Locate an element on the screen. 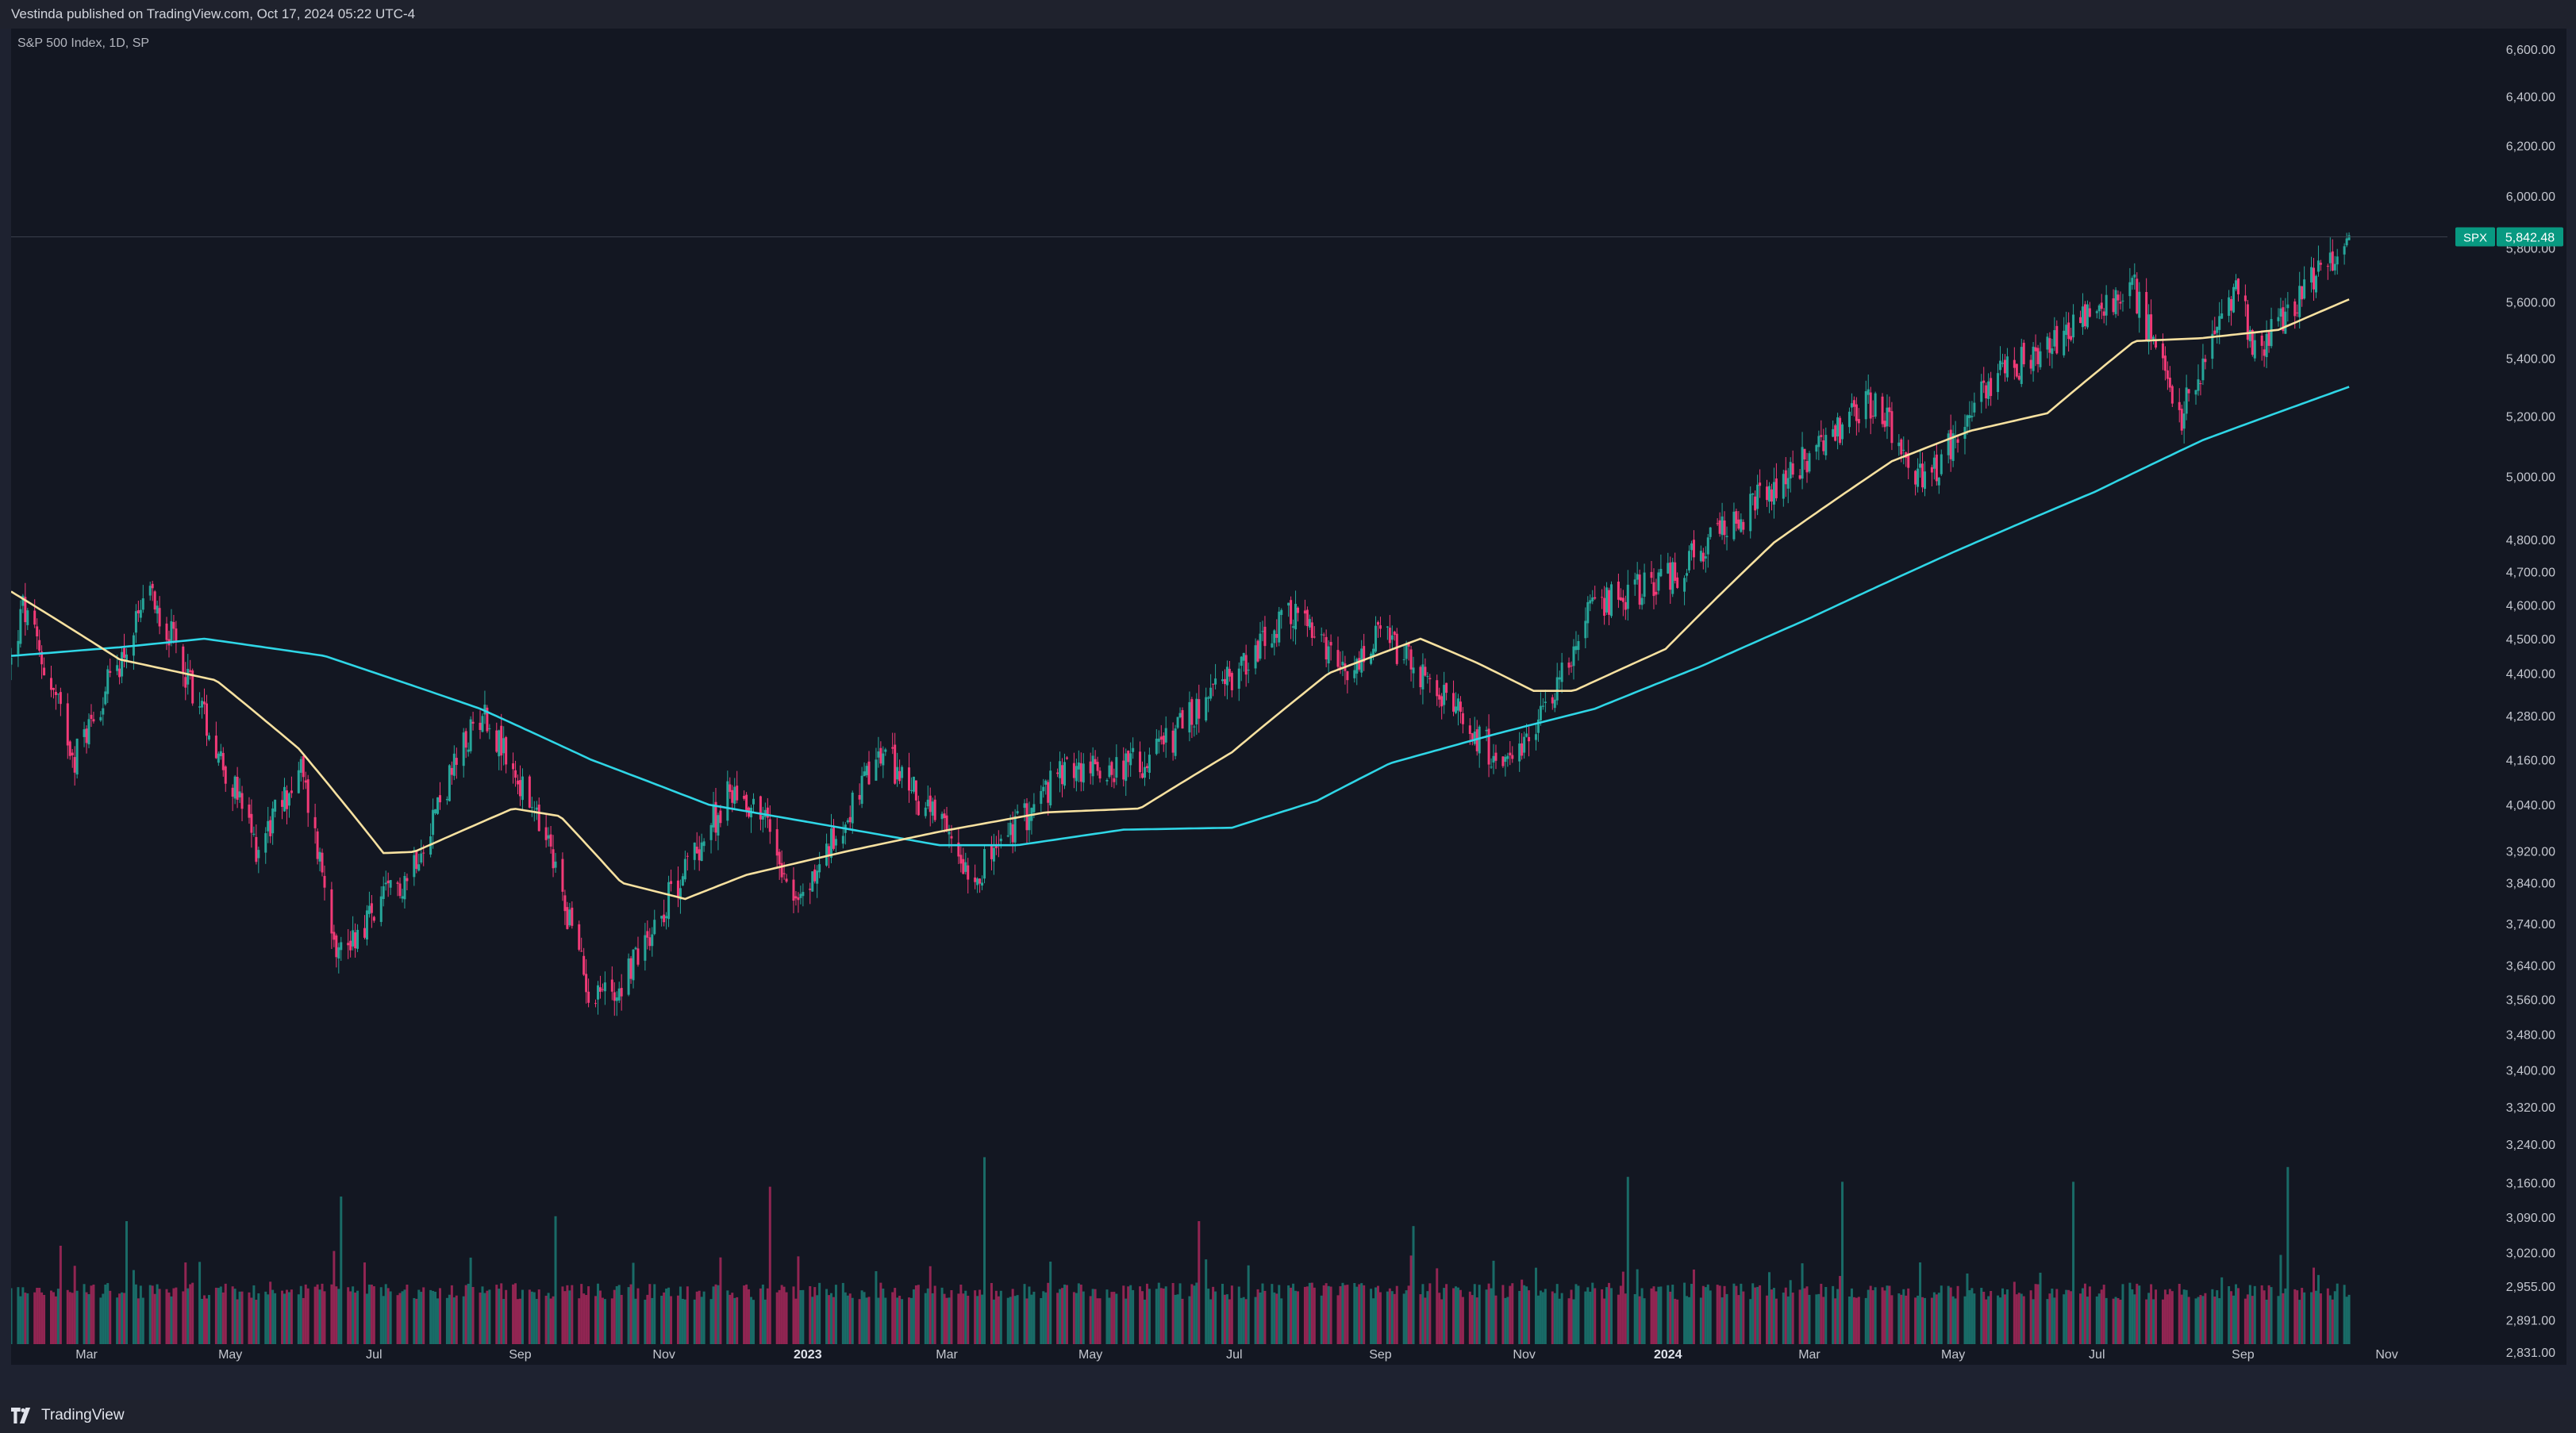 The width and height of the screenshot is (2576, 1433). y-tick-label: 4,280.00 is located at coordinates (2530, 717).